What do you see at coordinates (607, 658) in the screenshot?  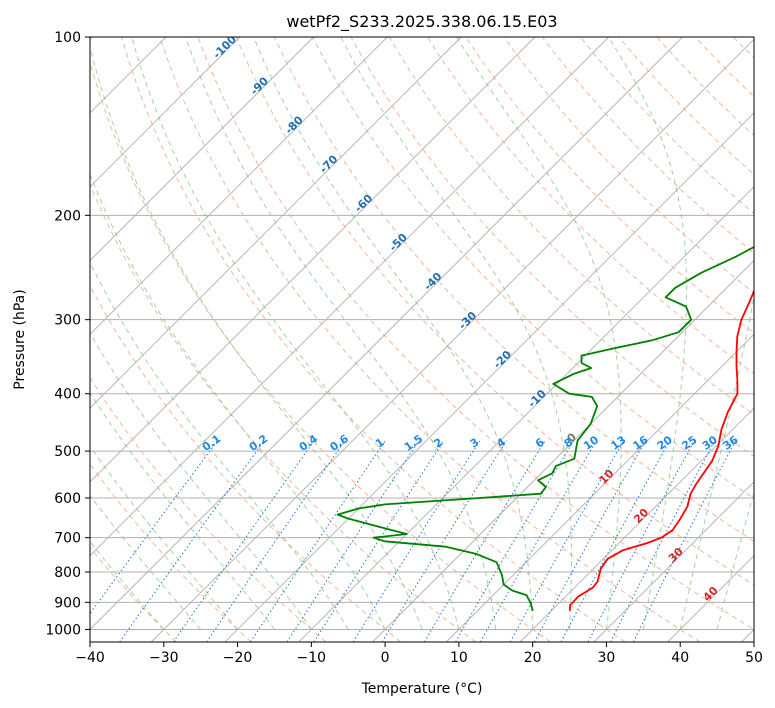 I see `x-tick-label: 30` at bounding box center [607, 658].